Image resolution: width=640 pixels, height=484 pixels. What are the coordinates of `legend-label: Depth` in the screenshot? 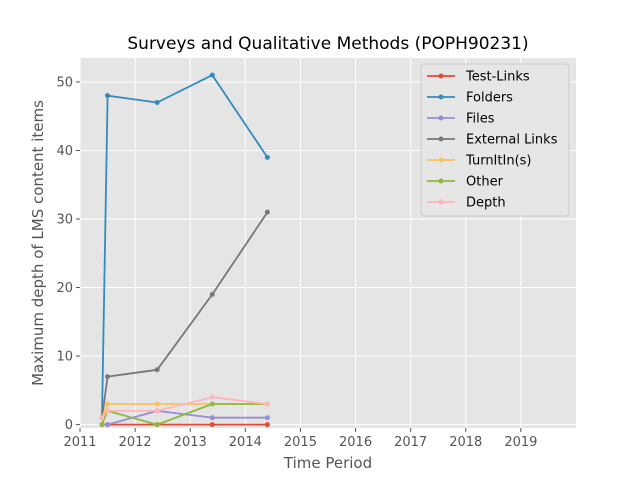 It's located at (486, 203).